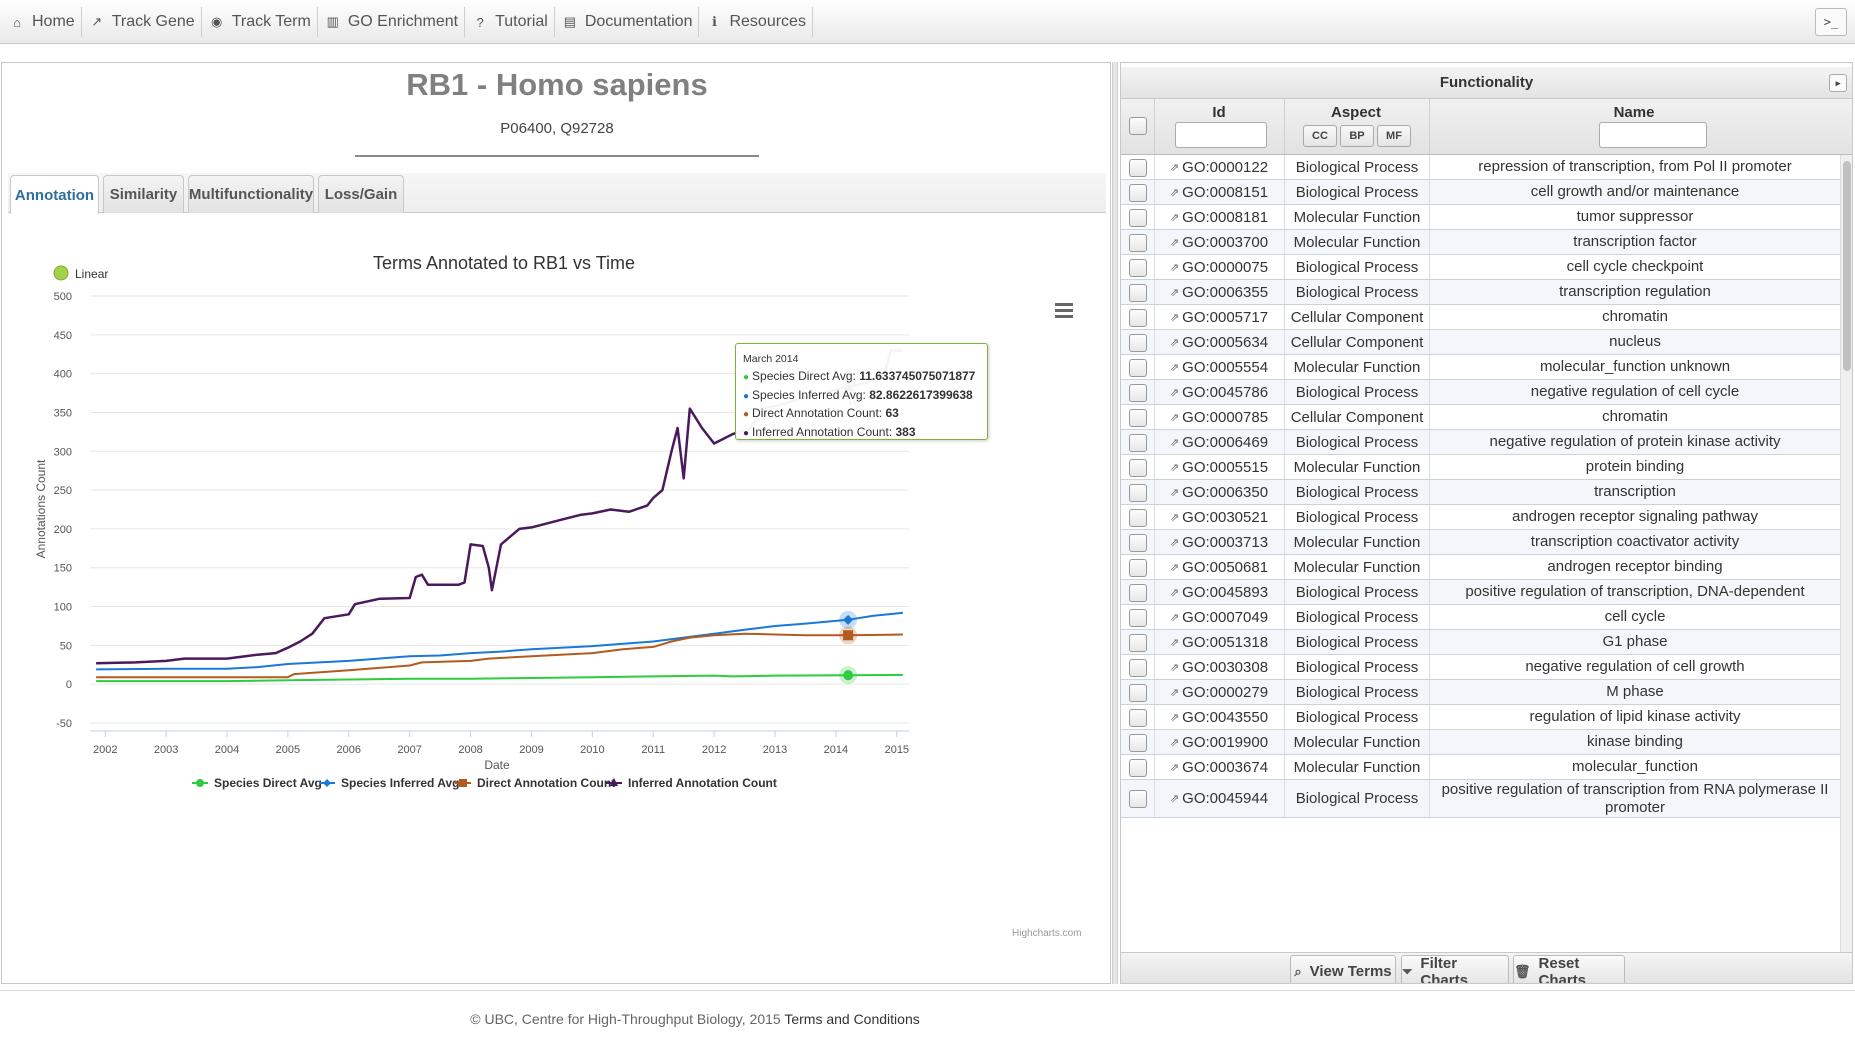 The image size is (1855, 1056). Describe the element at coordinates (1225, 717) in the screenshot. I see `go-id-link: GO:0043550` at that location.